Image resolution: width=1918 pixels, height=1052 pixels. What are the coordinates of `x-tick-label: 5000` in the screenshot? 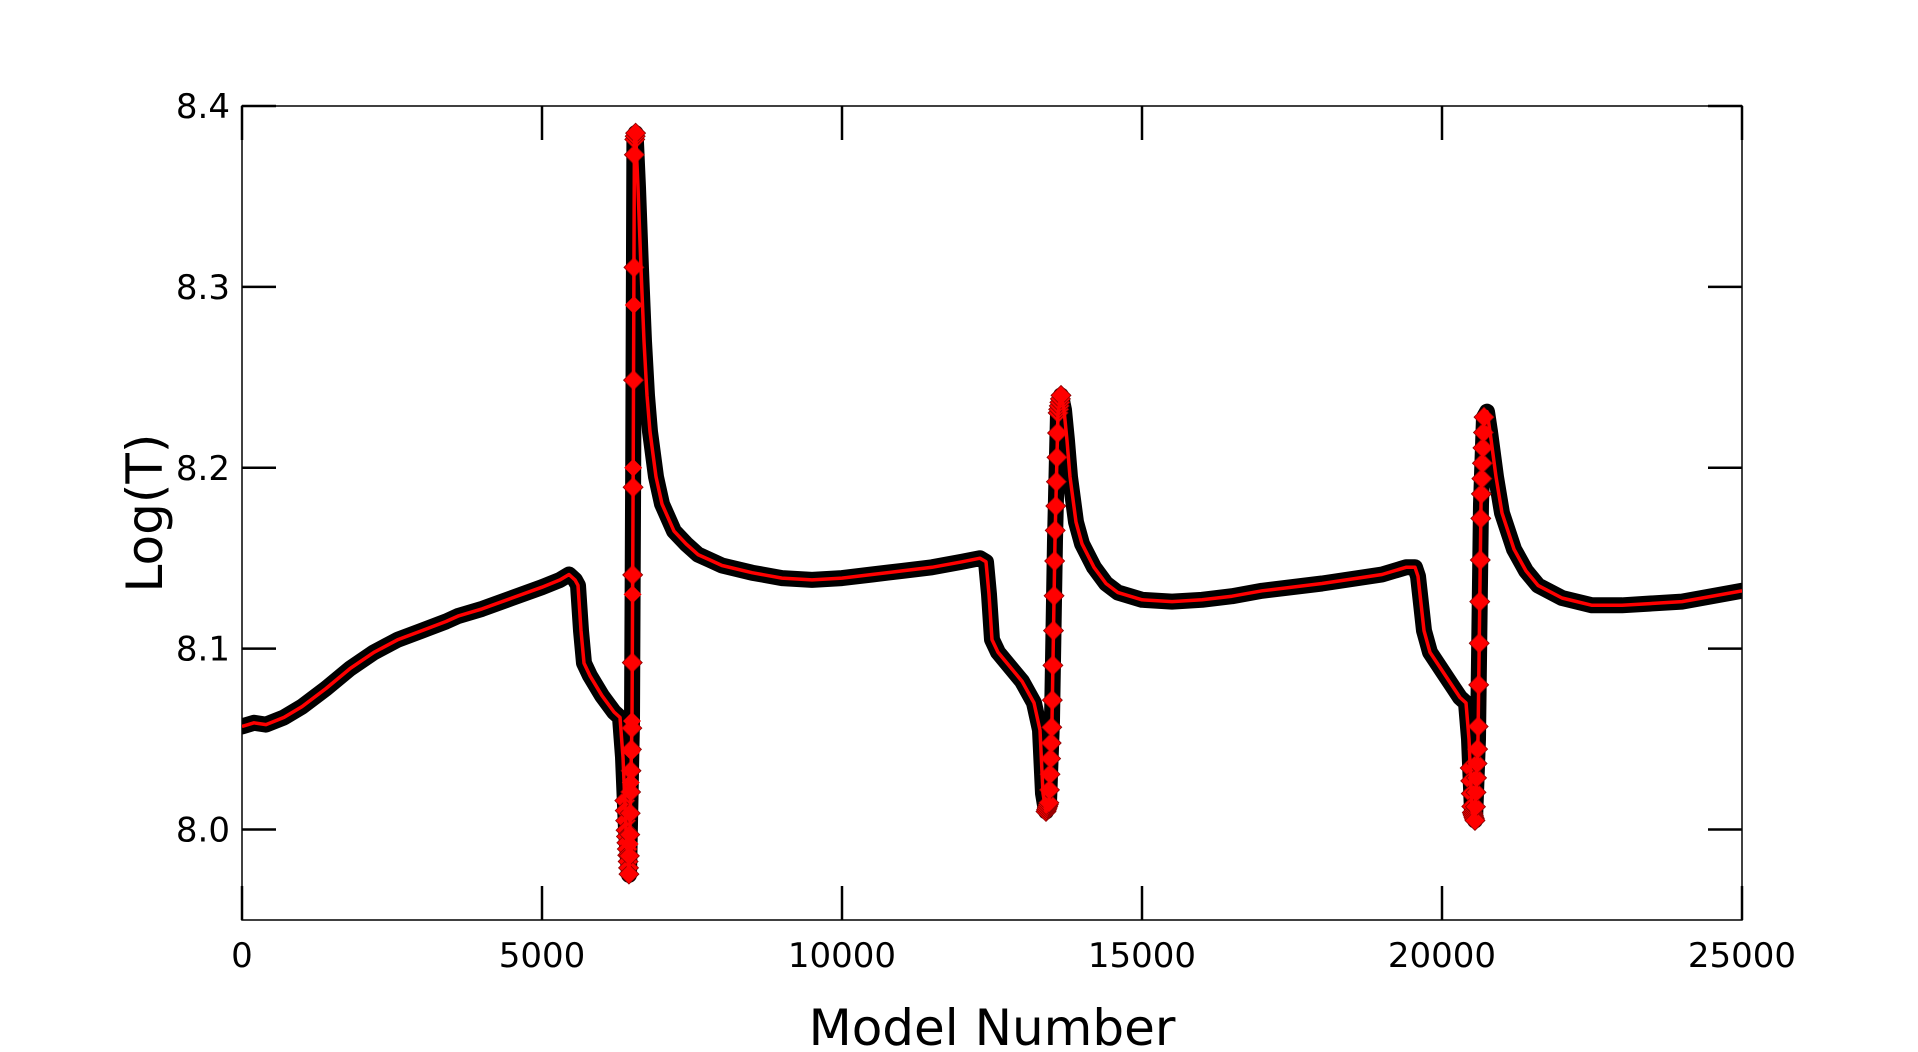 It's located at (542, 956).